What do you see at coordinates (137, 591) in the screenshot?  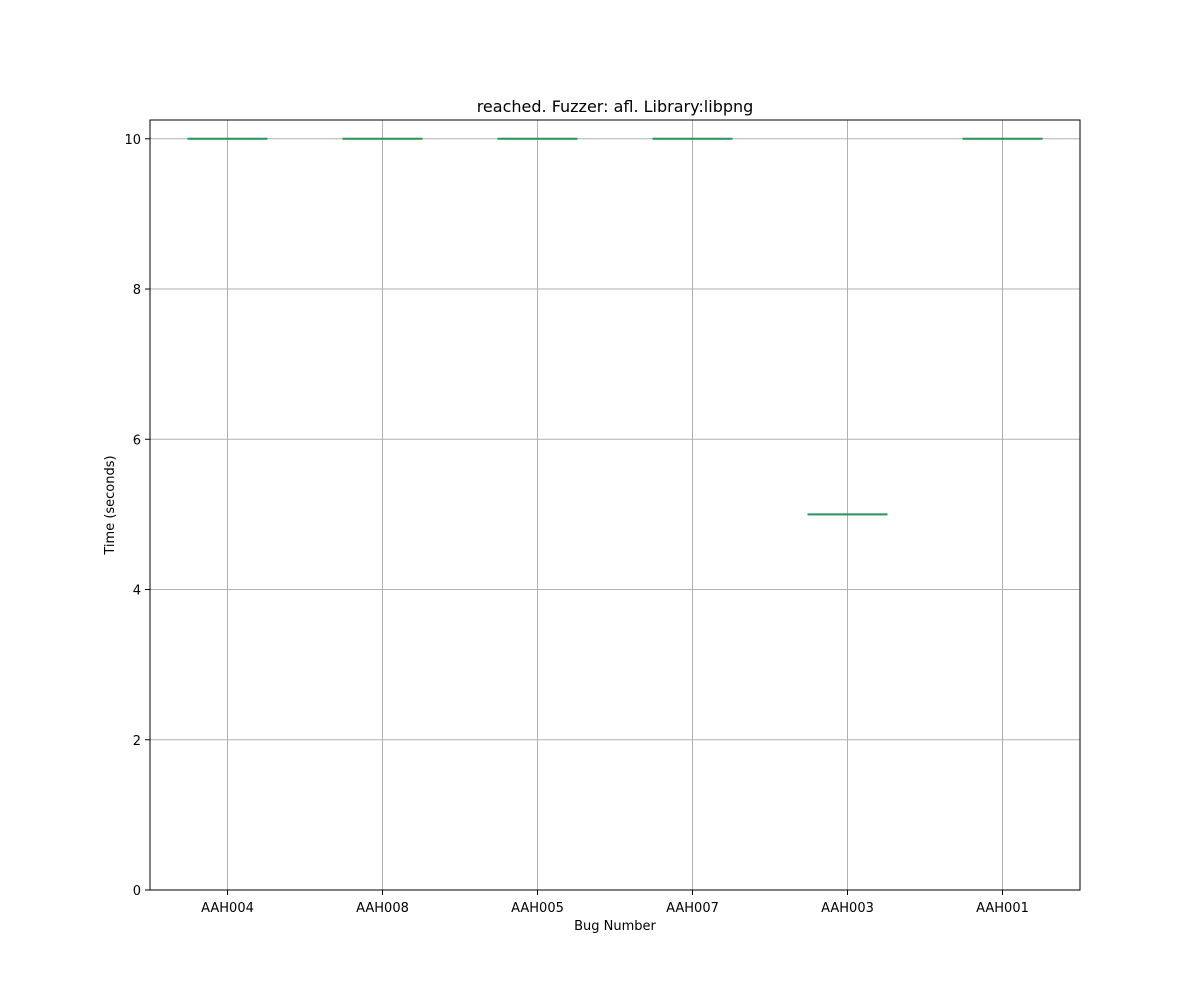 I see `y-tick-label: 4` at bounding box center [137, 591].